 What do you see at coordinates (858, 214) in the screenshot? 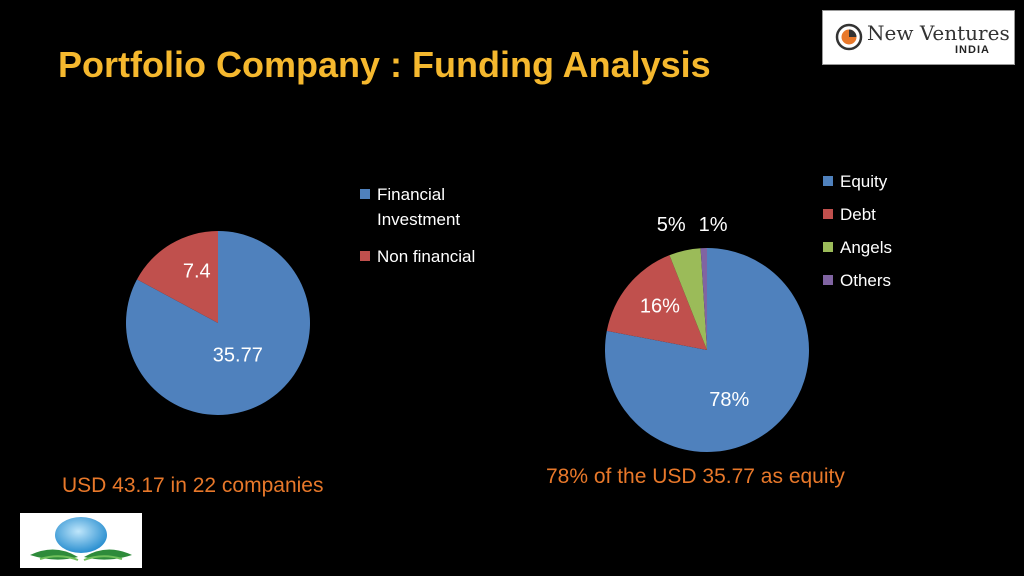
I see `legend-label: Debt` at bounding box center [858, 214].